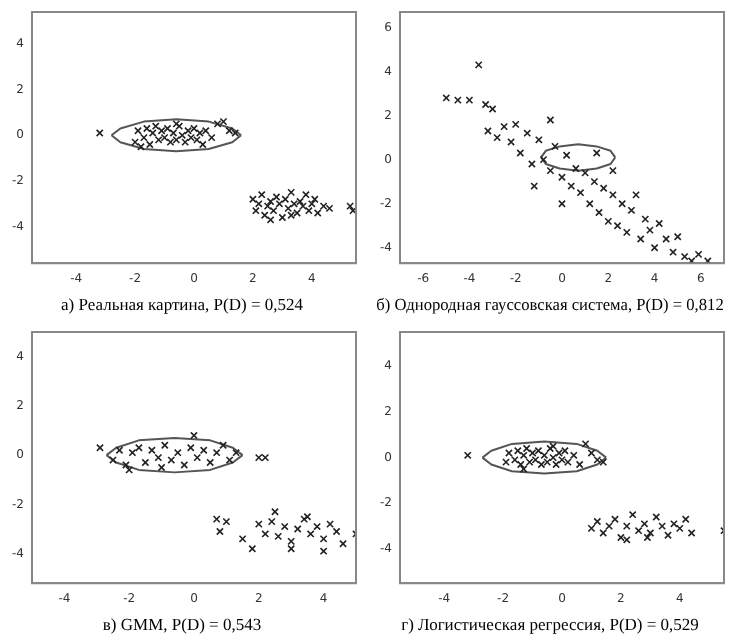  I want to click on text: а) Реальная картина, P(D) = 0,524, so click(183, 304).